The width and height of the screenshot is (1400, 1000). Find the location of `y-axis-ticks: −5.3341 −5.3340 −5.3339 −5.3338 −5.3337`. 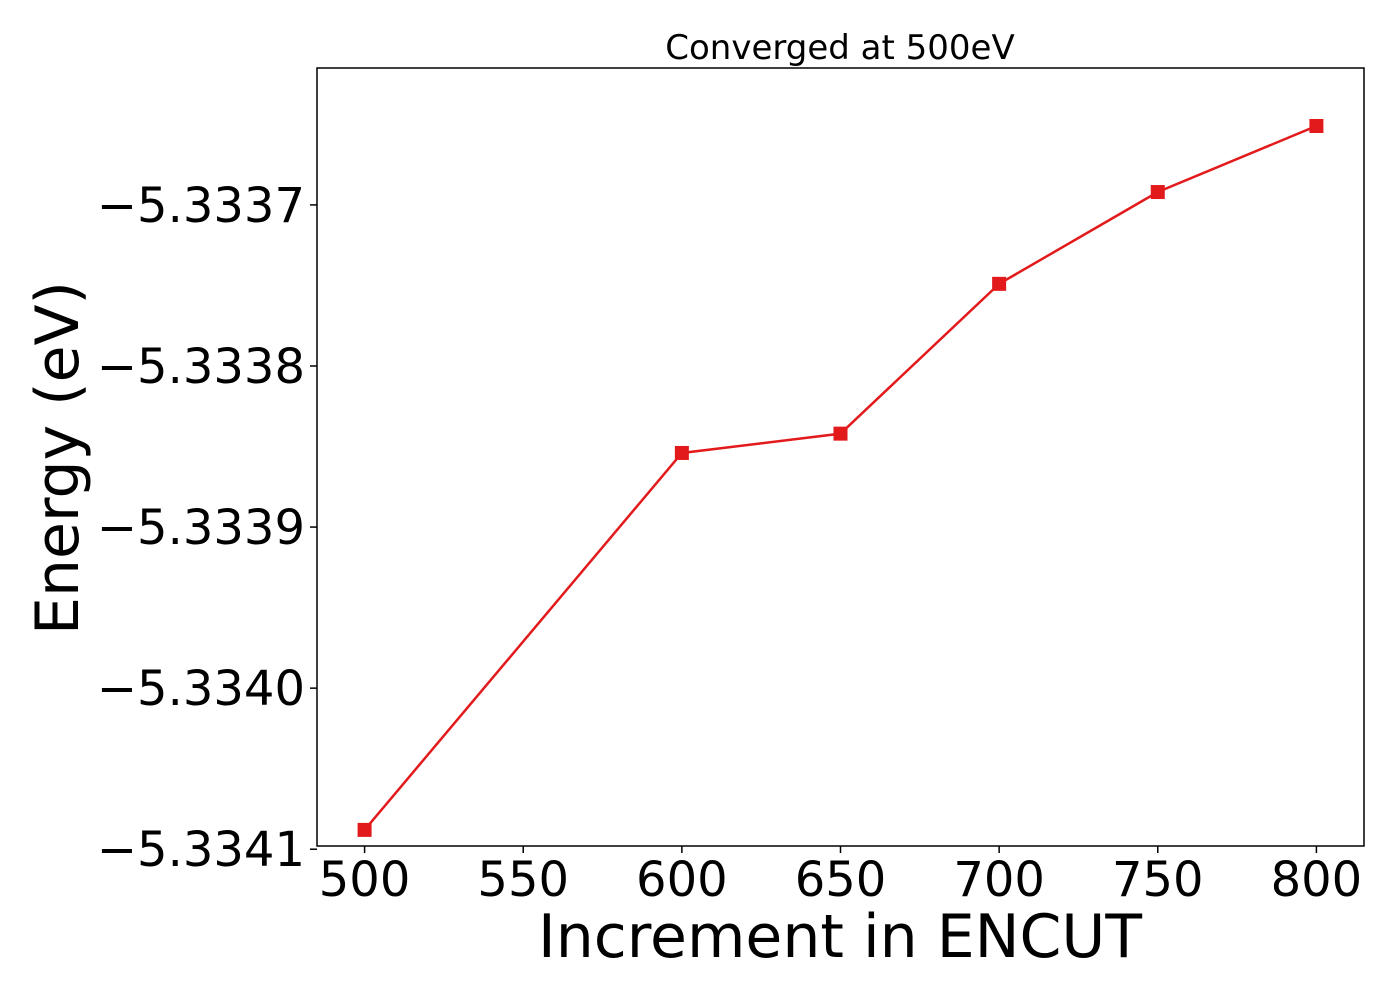

y-axis-ticks: −5.3341 −5.3340 −5.3339 −5.3338 −5.3337 is located at coordinates (207, 528).